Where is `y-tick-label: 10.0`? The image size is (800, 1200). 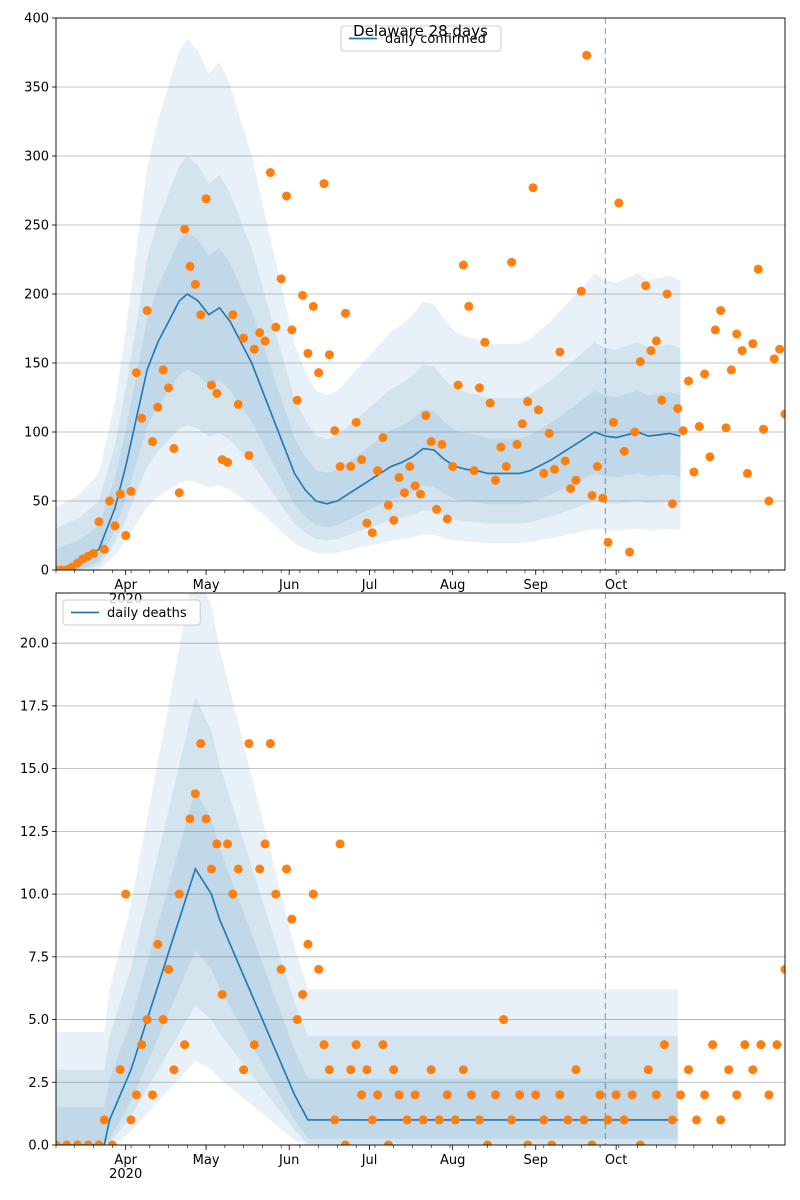 y-tick-label: 10.0 is located at coordinates (34, 895).